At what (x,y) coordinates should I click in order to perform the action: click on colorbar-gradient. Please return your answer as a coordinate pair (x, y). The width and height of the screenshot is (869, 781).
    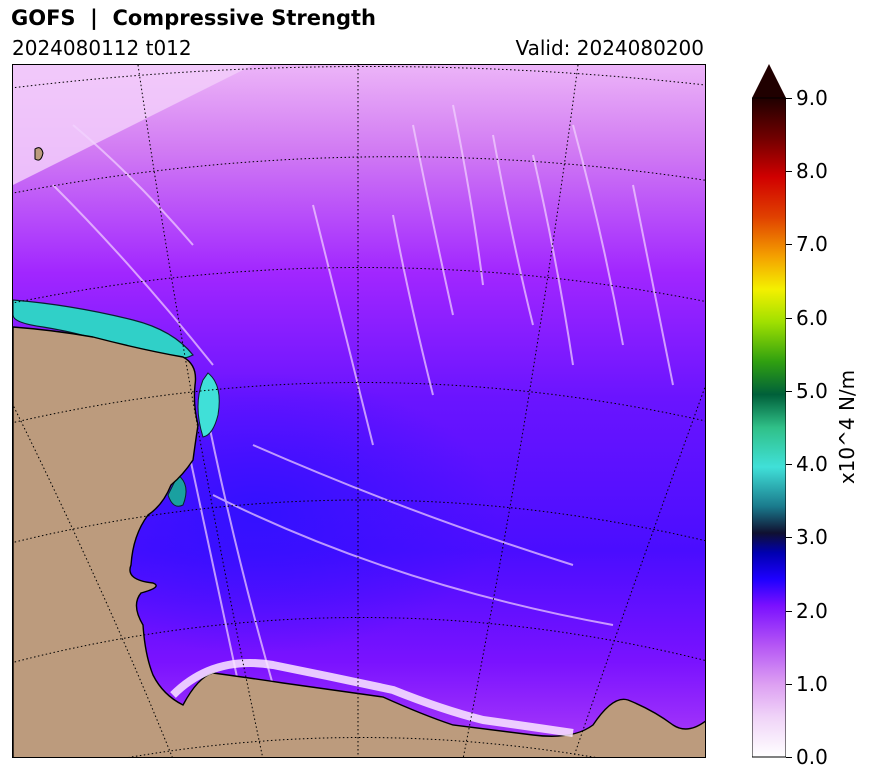
    Looking at the image, I should click on (769, 427).